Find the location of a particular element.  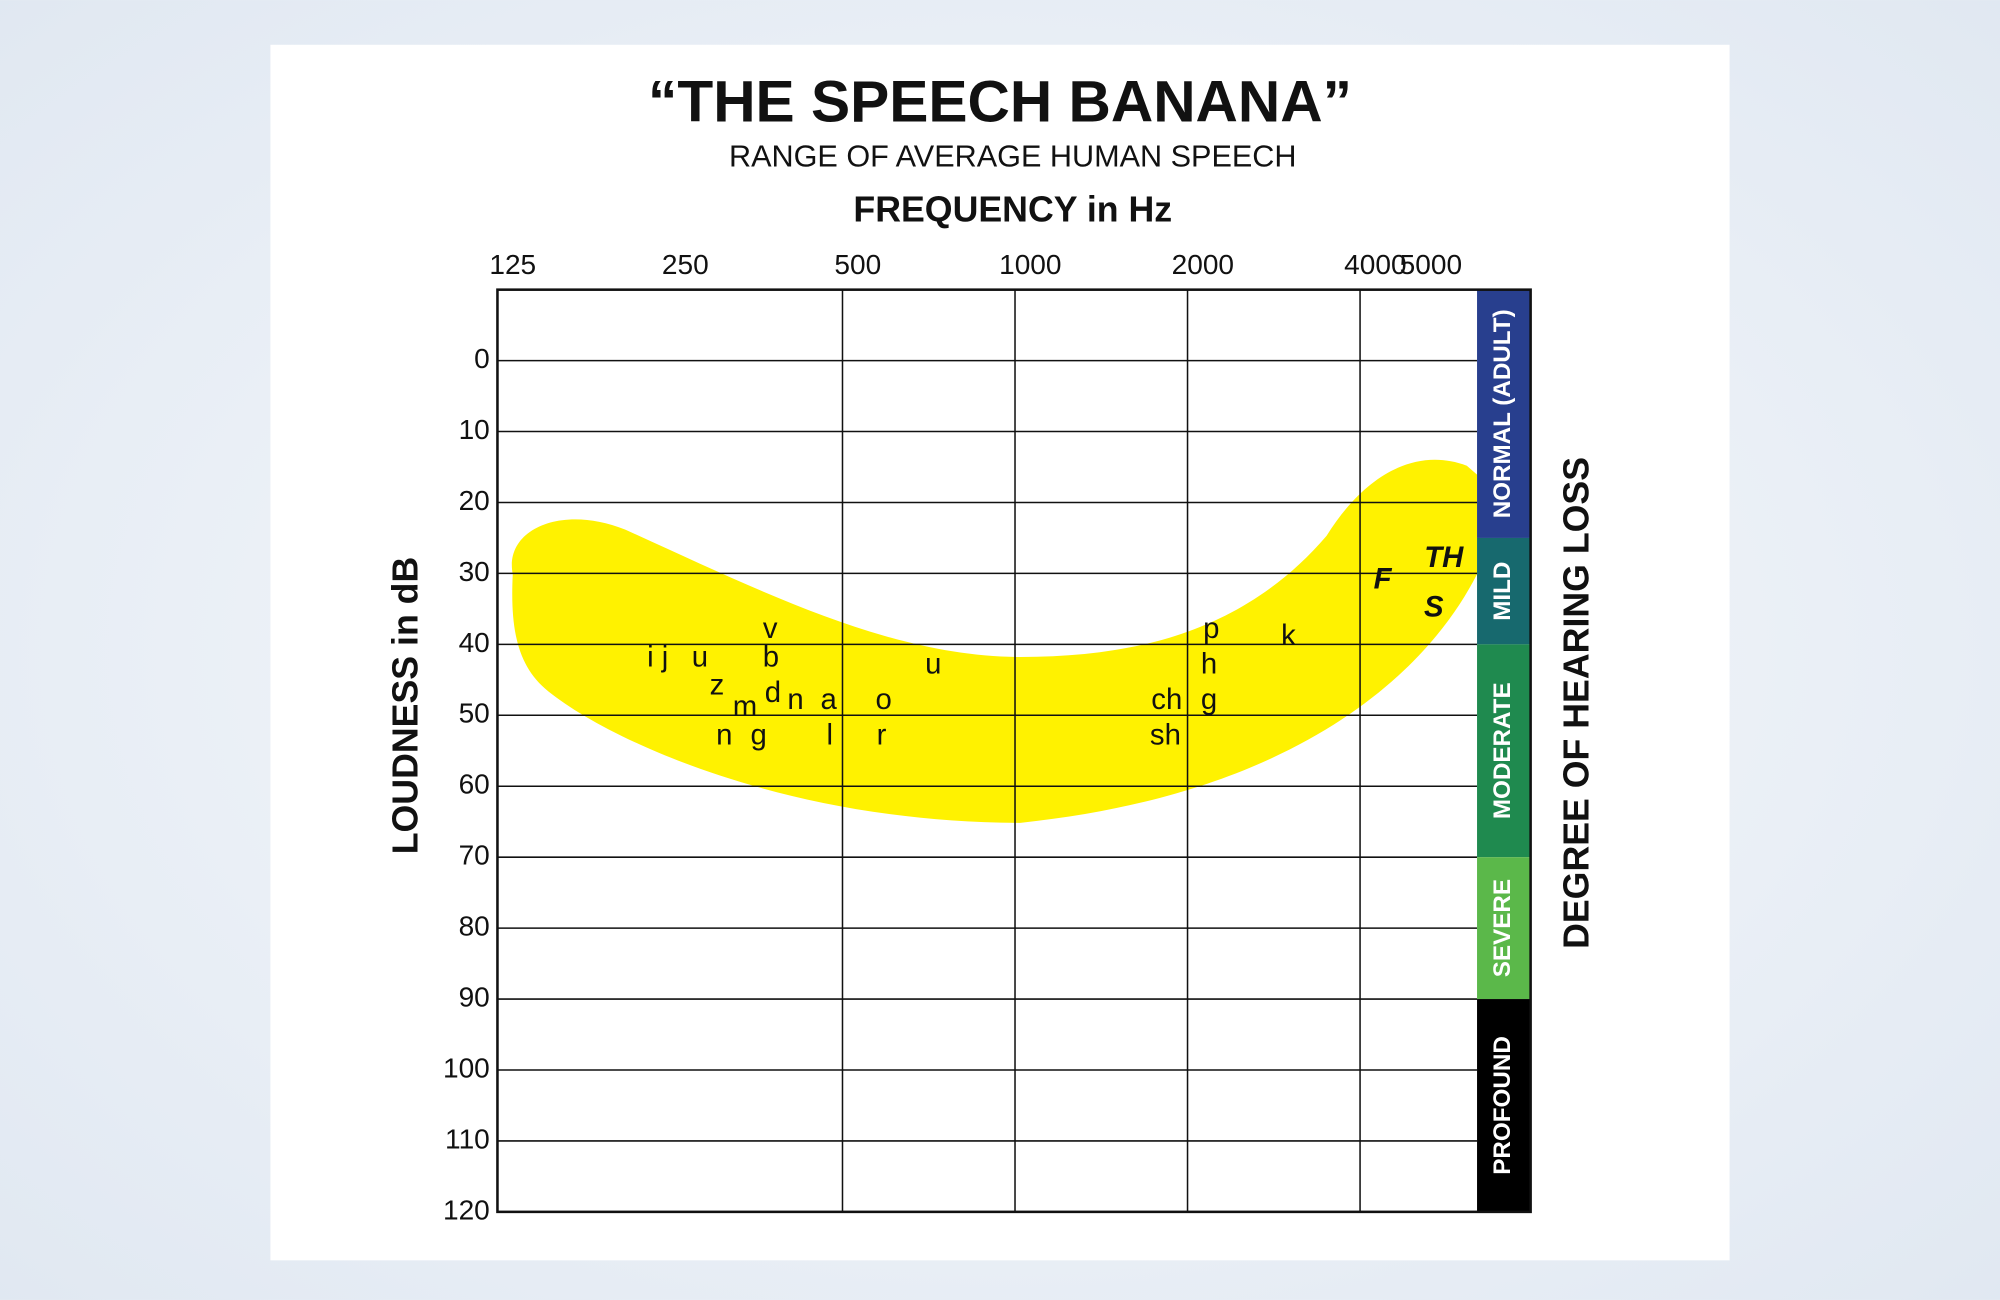

x-tick-label: 2000 is located at coordinates (1203, 264).